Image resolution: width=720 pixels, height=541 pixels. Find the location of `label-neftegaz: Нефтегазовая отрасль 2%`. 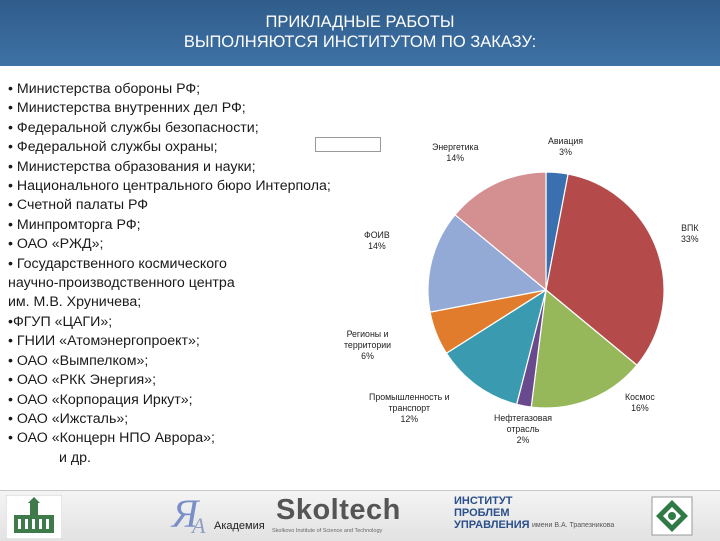

label-neftegaz: Нефтегазовая отрасль 2% is located at coordinates (523, 429).